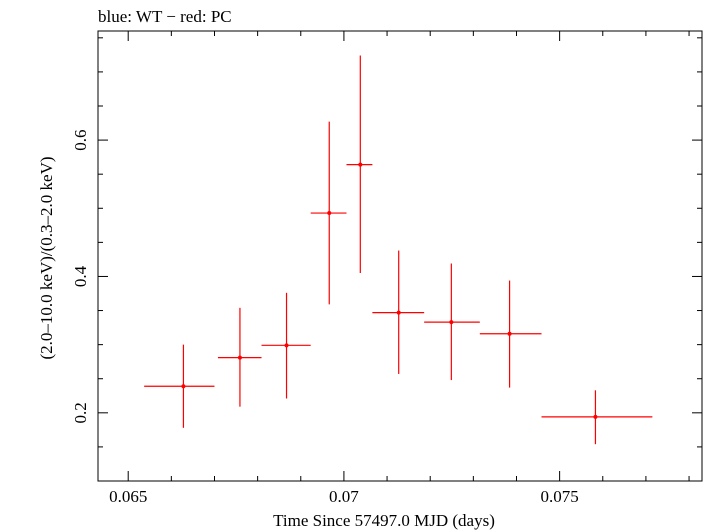 The width and height of the screenshot is (705, 532). What do you see at coordinates (128, 496) in the screenshot?
I see `x-tick-label: 0.065` at bounding box center [128, 496].